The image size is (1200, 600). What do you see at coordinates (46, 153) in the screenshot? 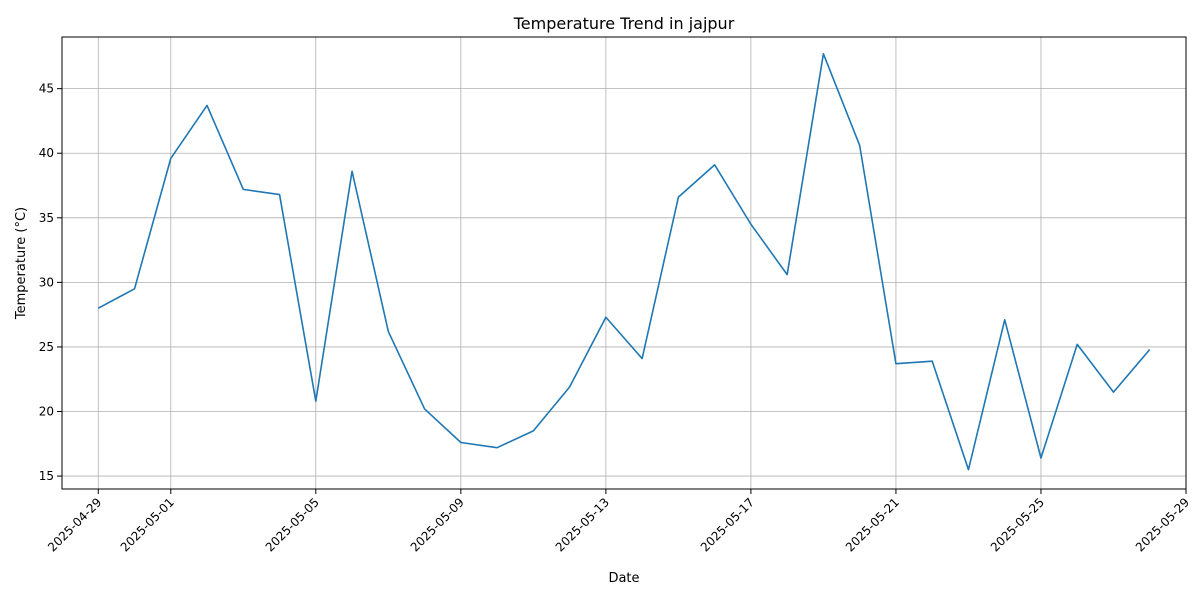
I see `y-tick-label: 40` at bounding box center [46, 153].